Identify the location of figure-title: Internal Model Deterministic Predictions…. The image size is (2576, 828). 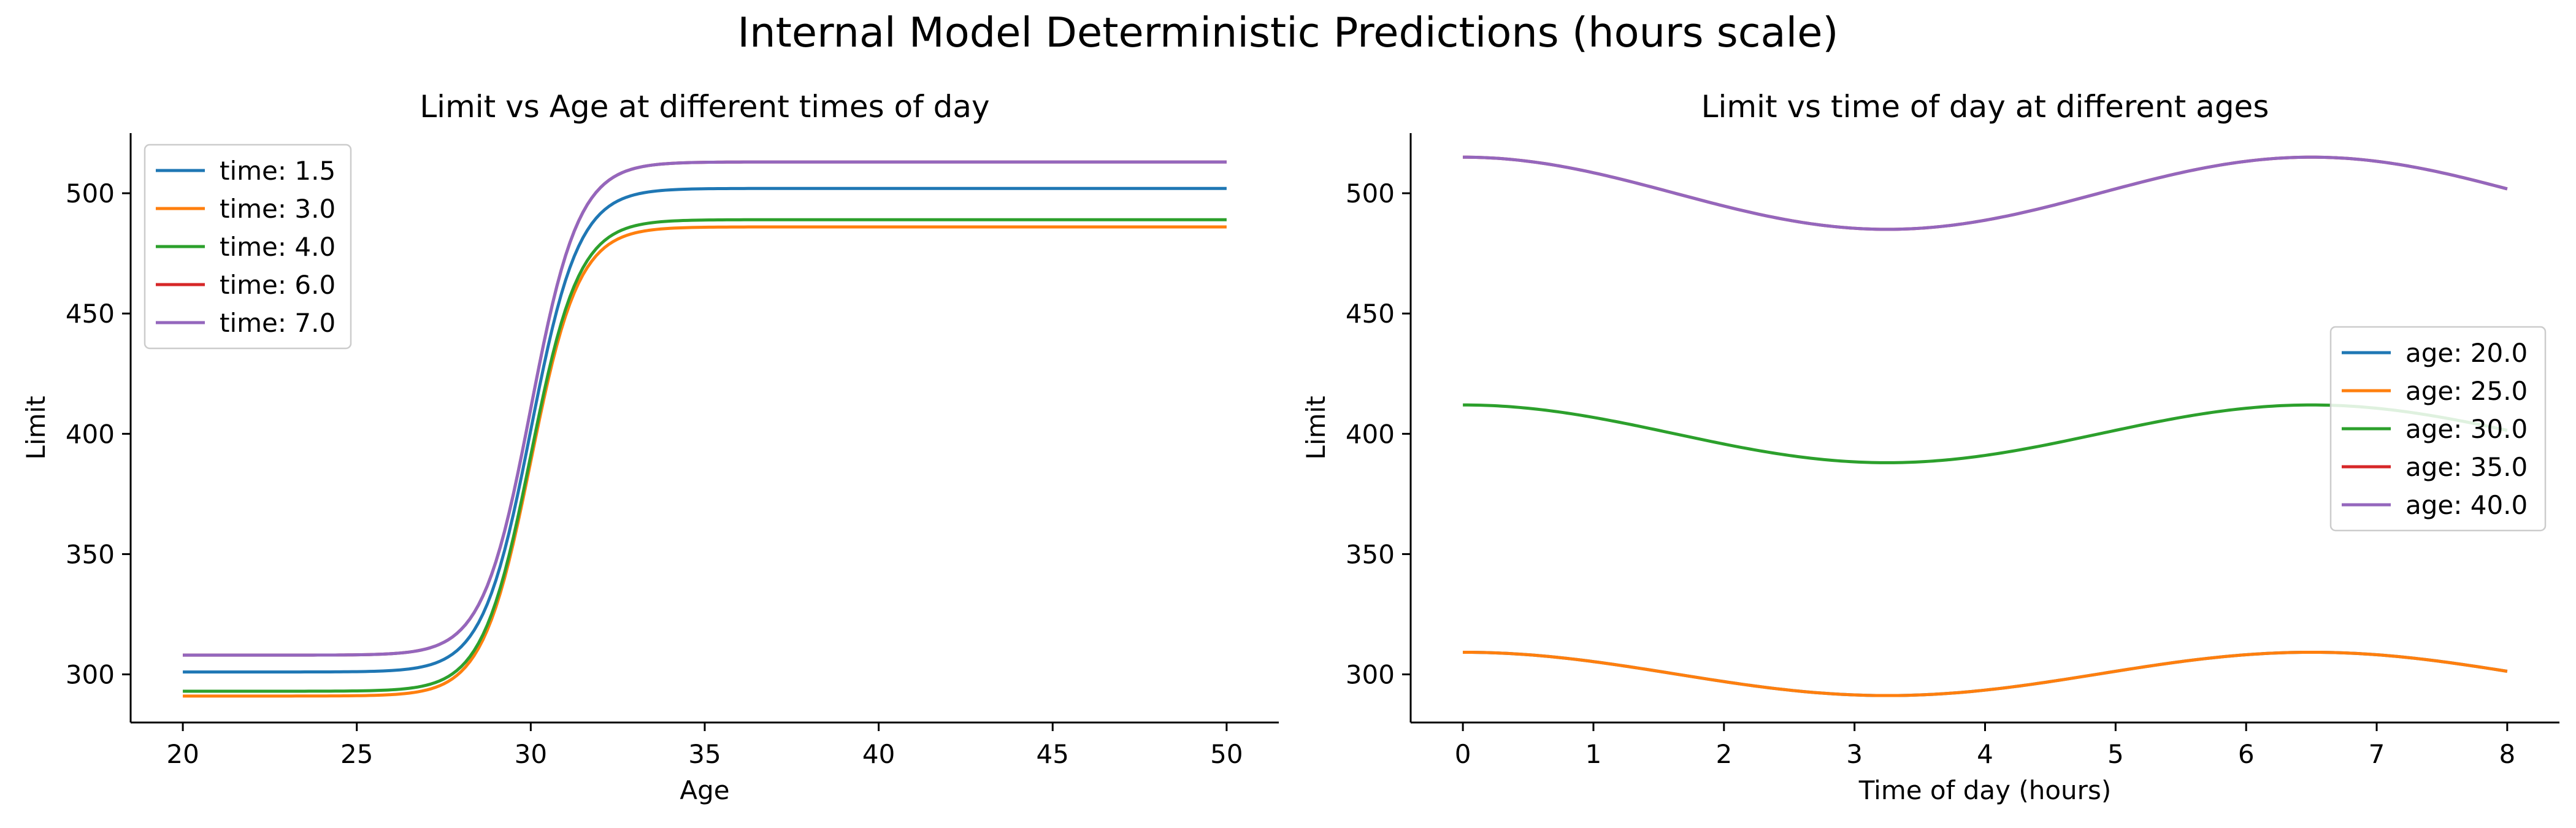
(1288, 32).